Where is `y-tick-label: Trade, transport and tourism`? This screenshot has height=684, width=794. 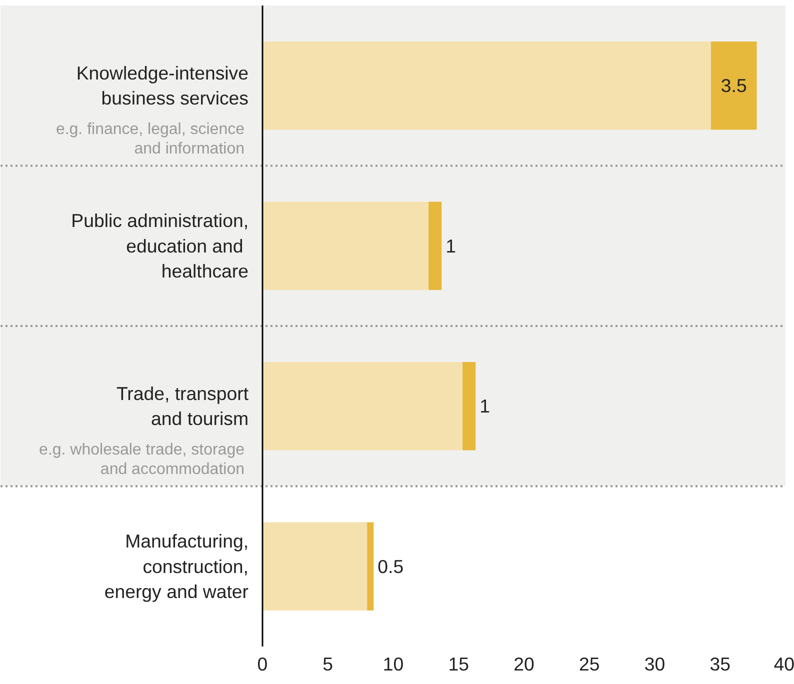
y-tick-label: Trade, transport and tourism is located at coordinates (183, 406).